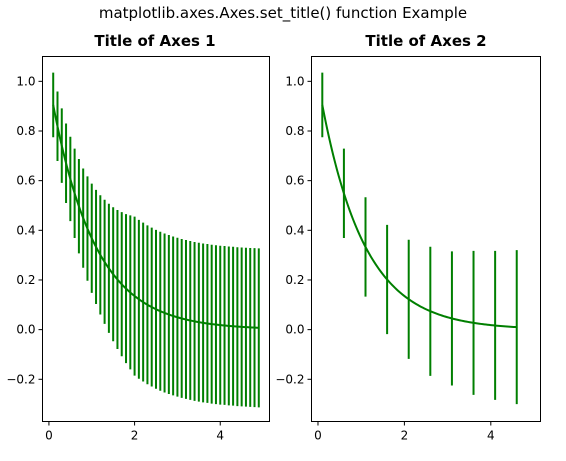 Image resolution: width=566 pixels, height=461 pixels. What do you see at coordinates (425, 41) in the screenshot?
I see `axes-2-title: Title of Axes 2` at bounding box center [425, 41].